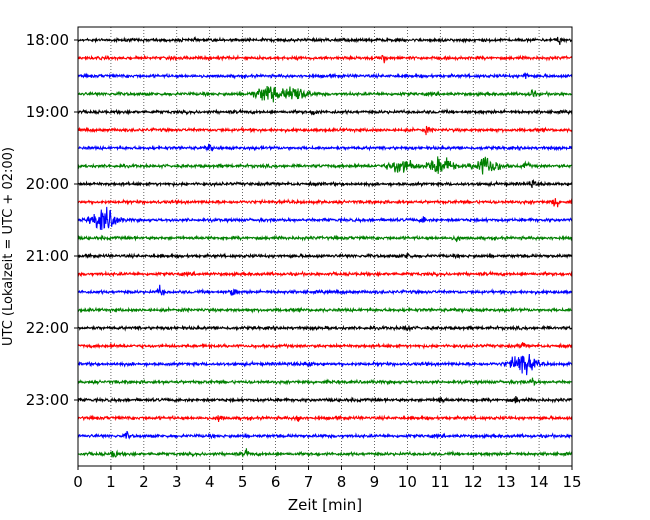 The width and height of the screenshot is (650, 520). I want to click on y-tick-label: 23:00, so click(47, 400).